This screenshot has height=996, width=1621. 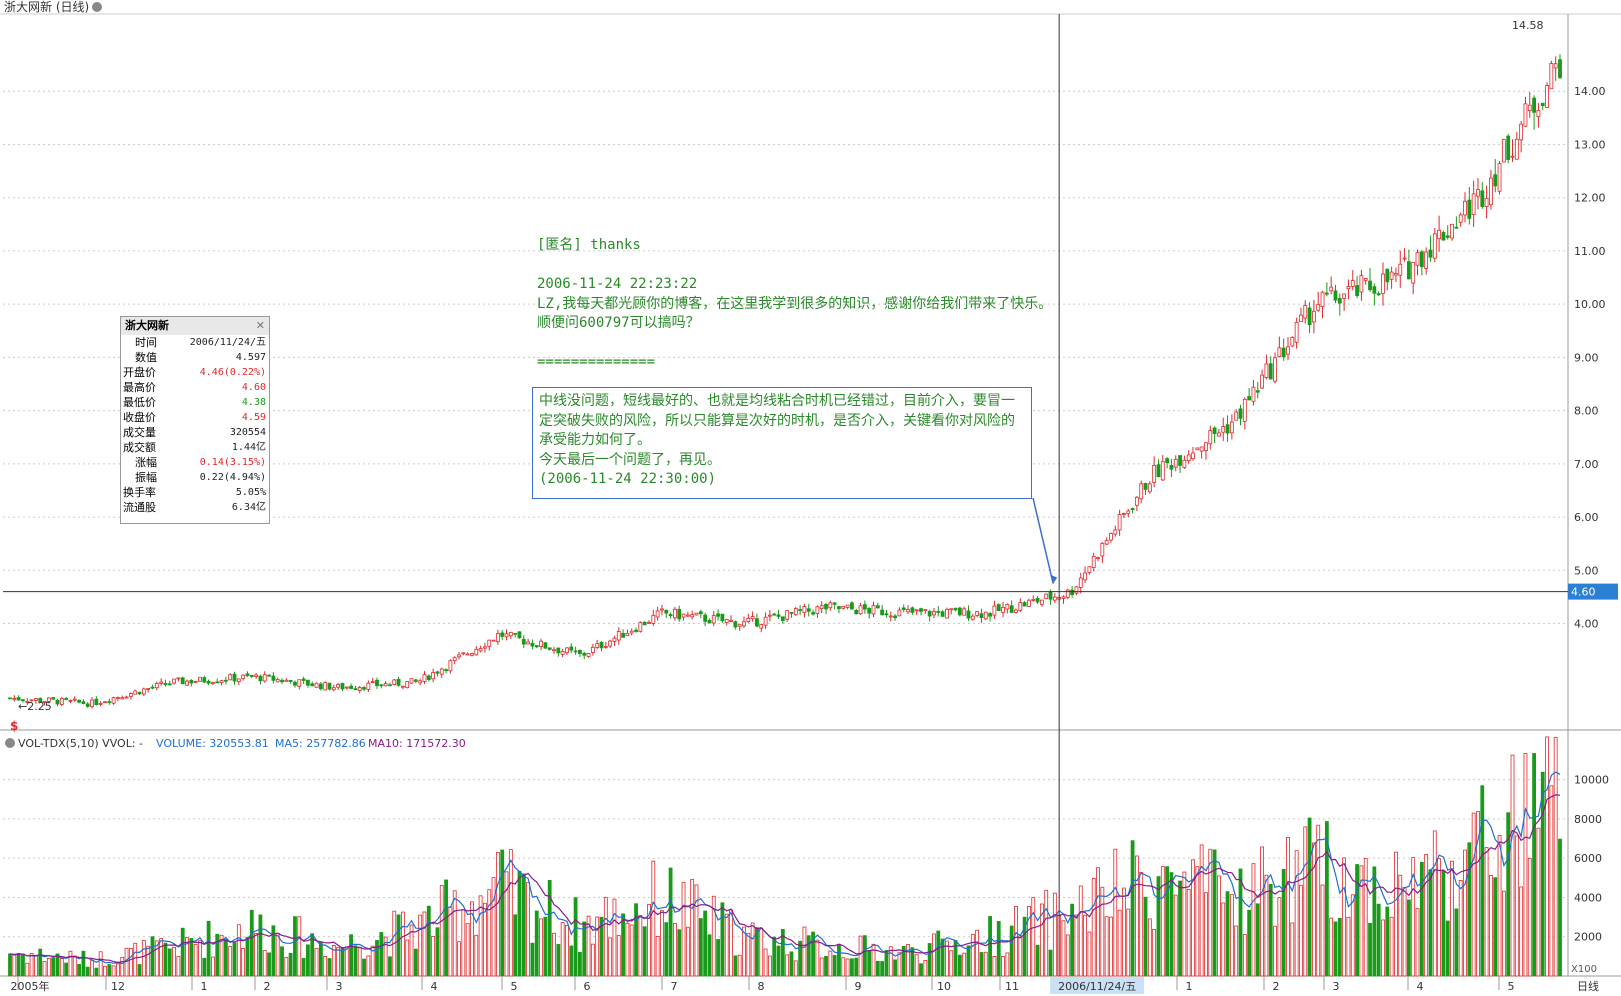 What do you see at coordinates (232, 462) in the screenshot?
I see `data-window-value: 0.14(3.15%)` at bounding box center [232, 462].